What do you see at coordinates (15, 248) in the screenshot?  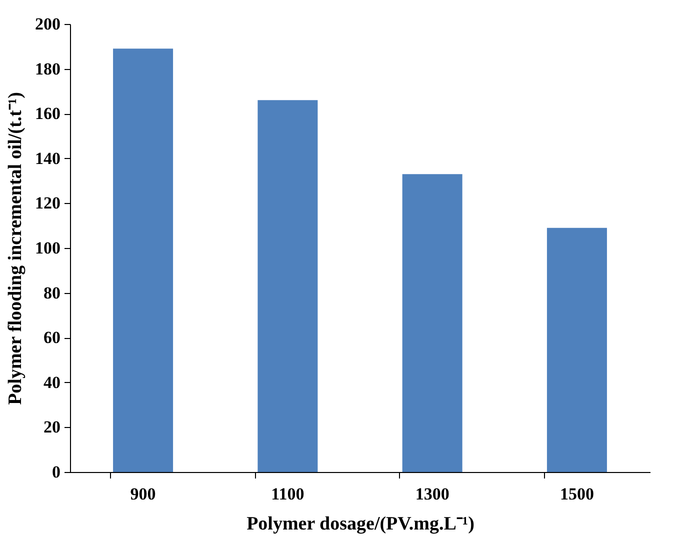 I see `y-axis-title: Polymer flooding incremental oil/(t.t⁻¹)` at bounding box center [15, 248].